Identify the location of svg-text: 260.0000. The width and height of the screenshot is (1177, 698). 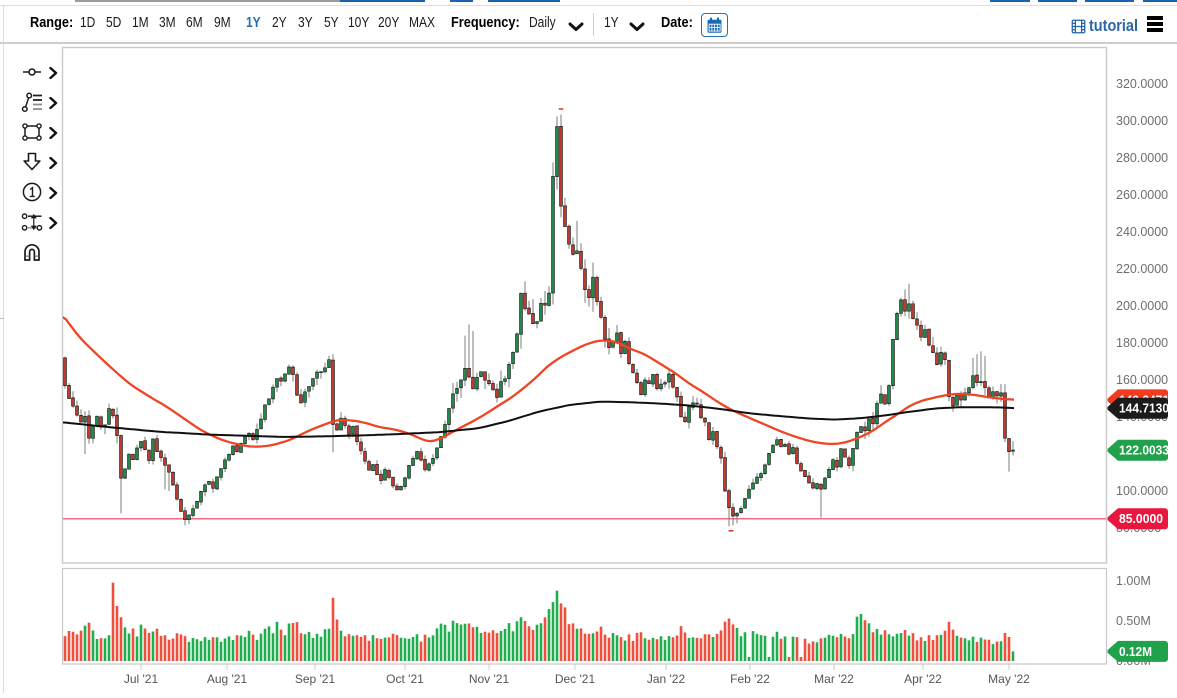
(1142, 195).